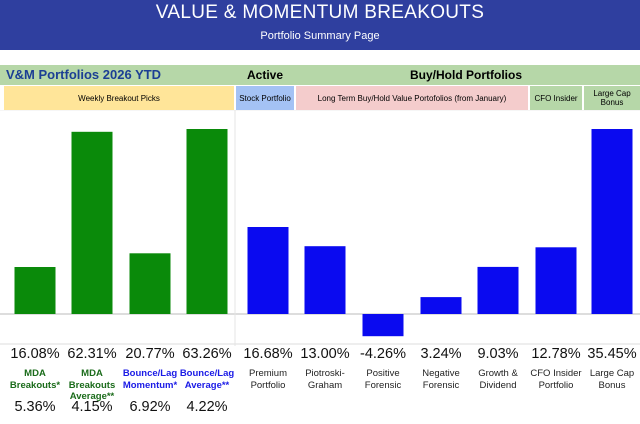 This screenshot has height=424, width=640. I want to click on category-label-5: Piotroski-Graham, so click(325, 379).